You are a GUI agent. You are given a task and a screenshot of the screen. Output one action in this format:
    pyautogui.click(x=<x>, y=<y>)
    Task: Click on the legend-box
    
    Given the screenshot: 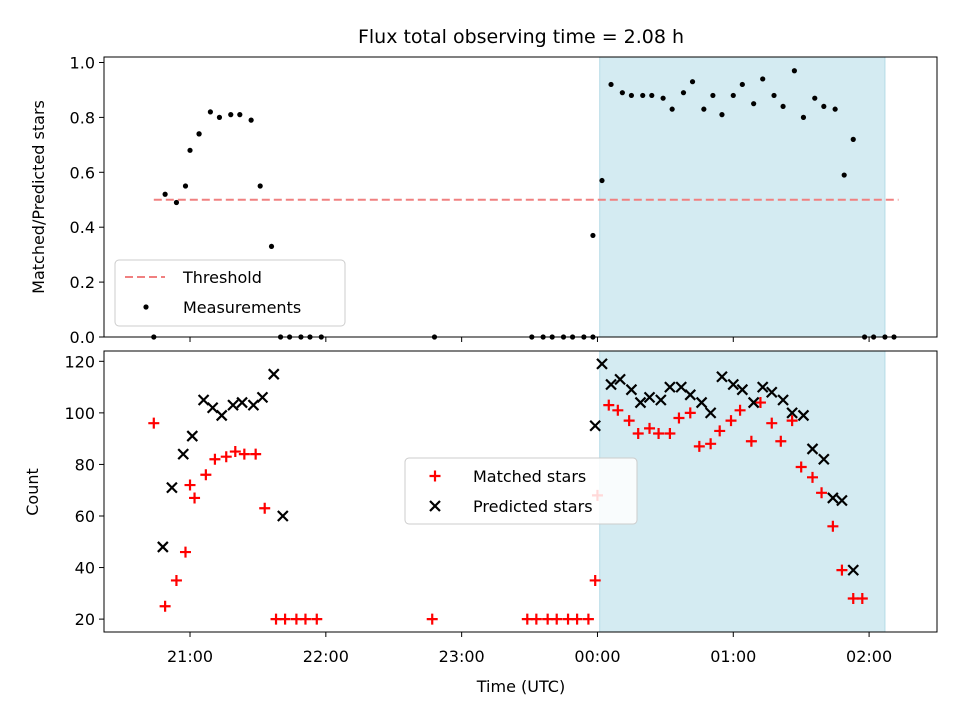 What is the action you would take?
    pyautogui.click(x=521, y=491)
    